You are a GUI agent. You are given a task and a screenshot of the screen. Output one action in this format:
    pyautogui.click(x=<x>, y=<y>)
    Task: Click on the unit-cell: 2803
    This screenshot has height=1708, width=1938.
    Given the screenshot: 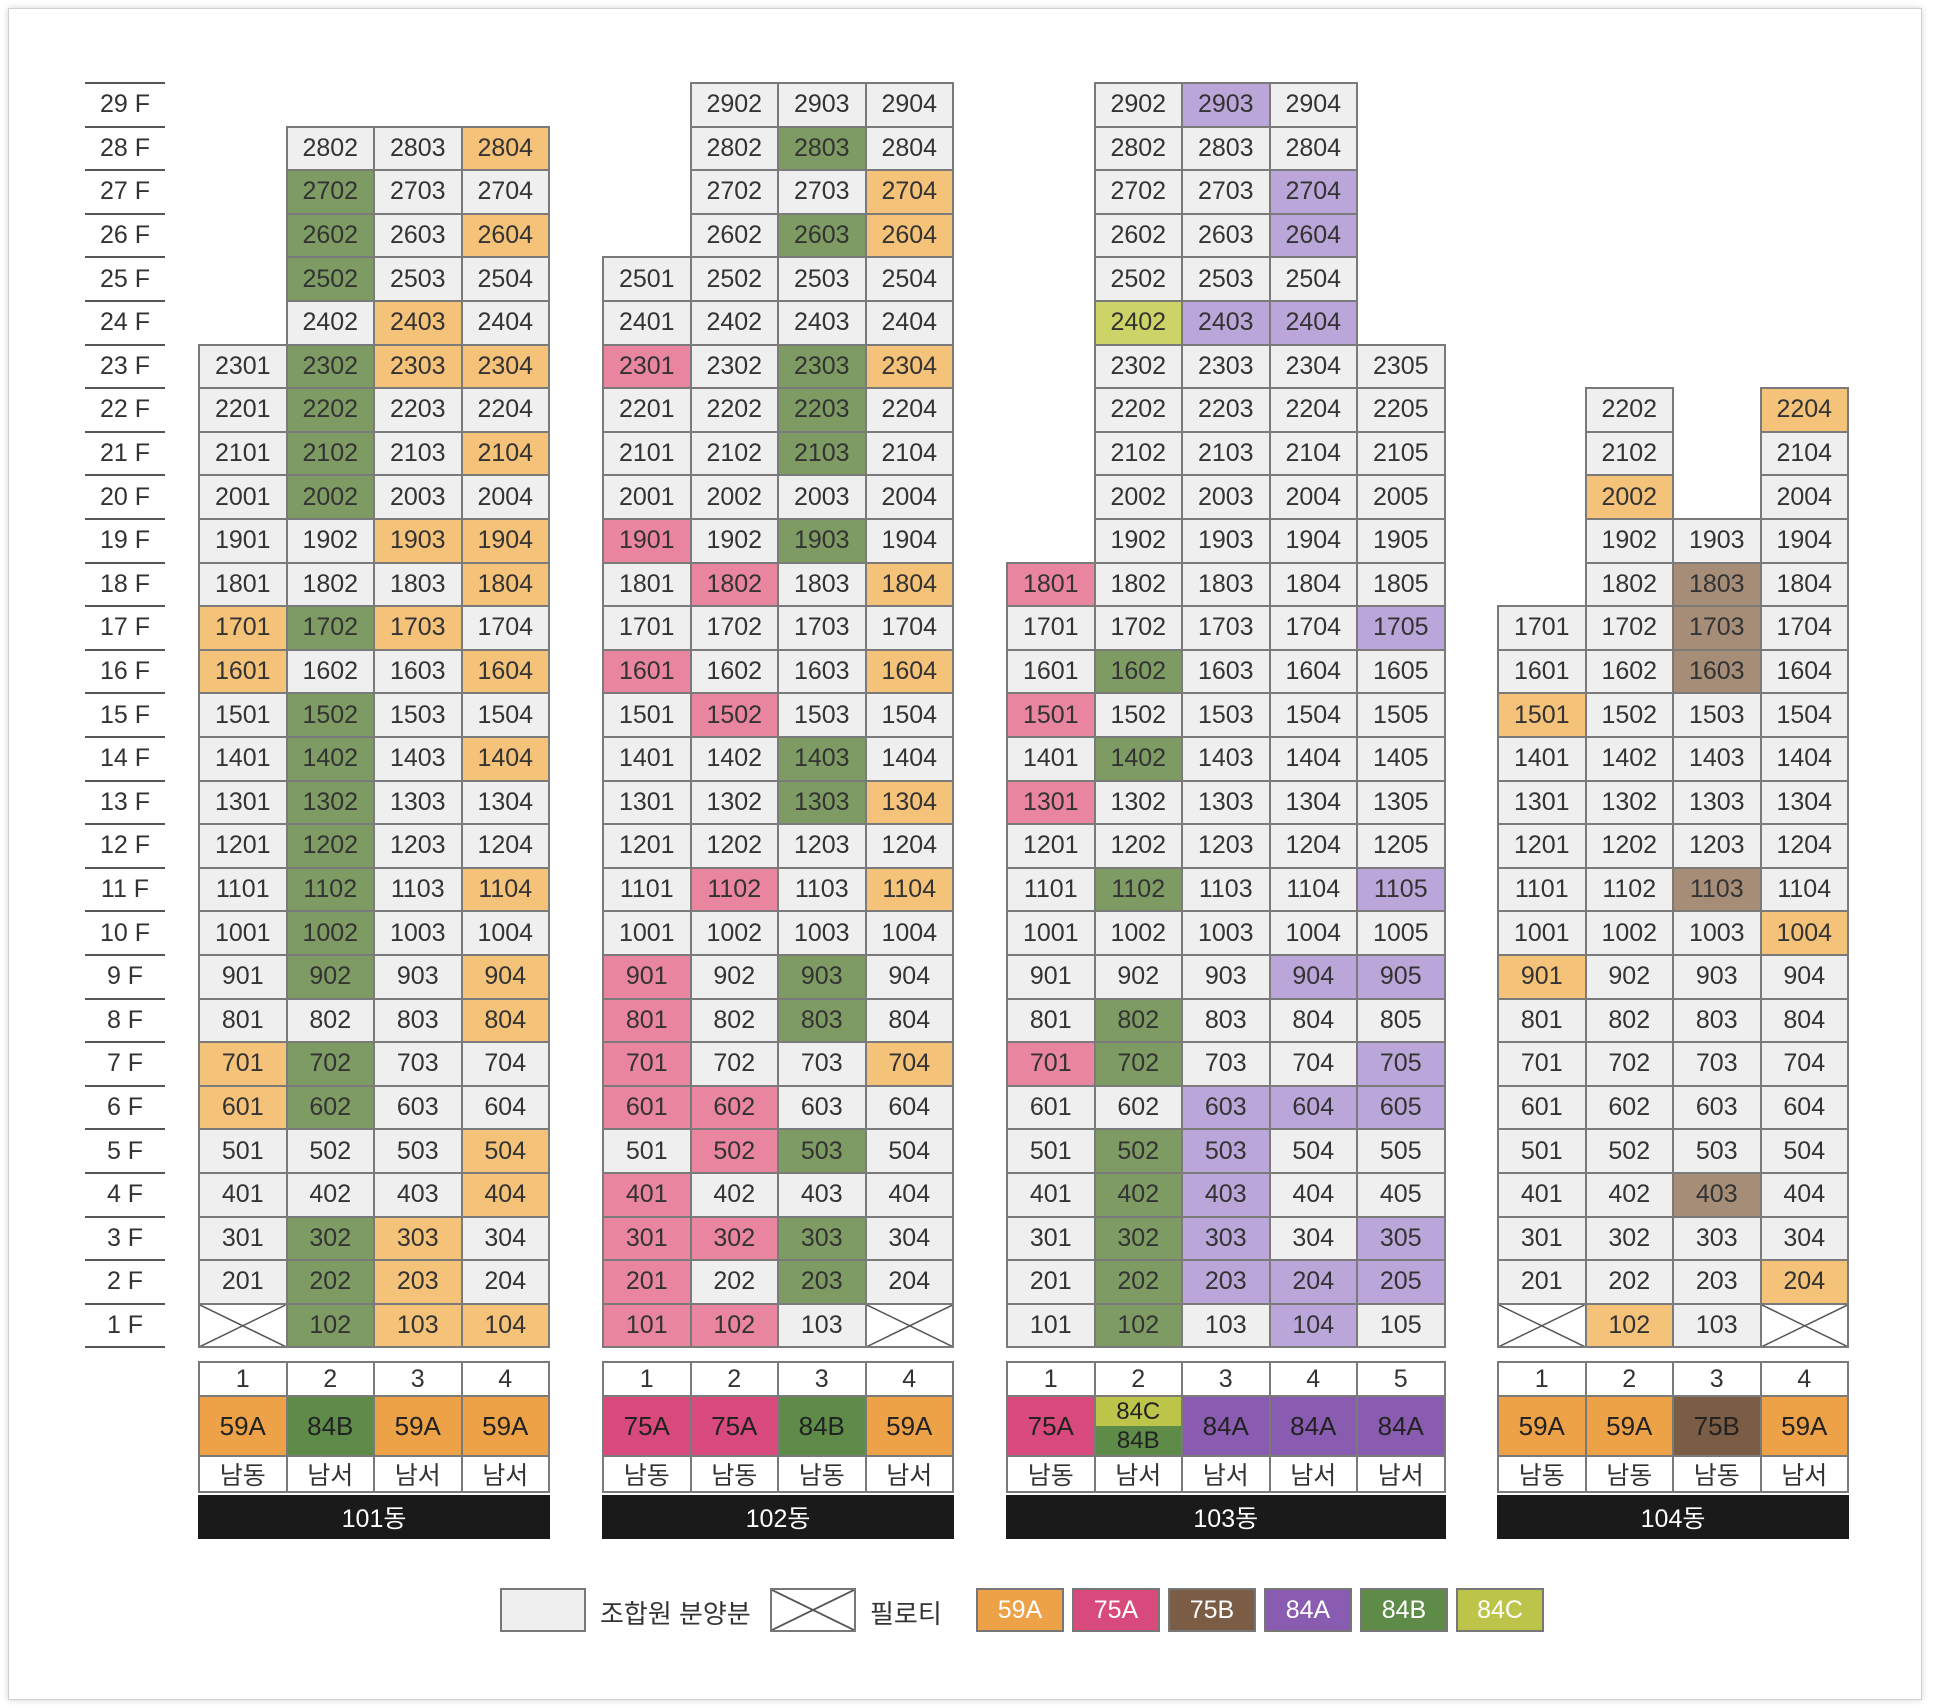 What is the action you would take?
    pyautogui.click(x=1226, y=148)
    